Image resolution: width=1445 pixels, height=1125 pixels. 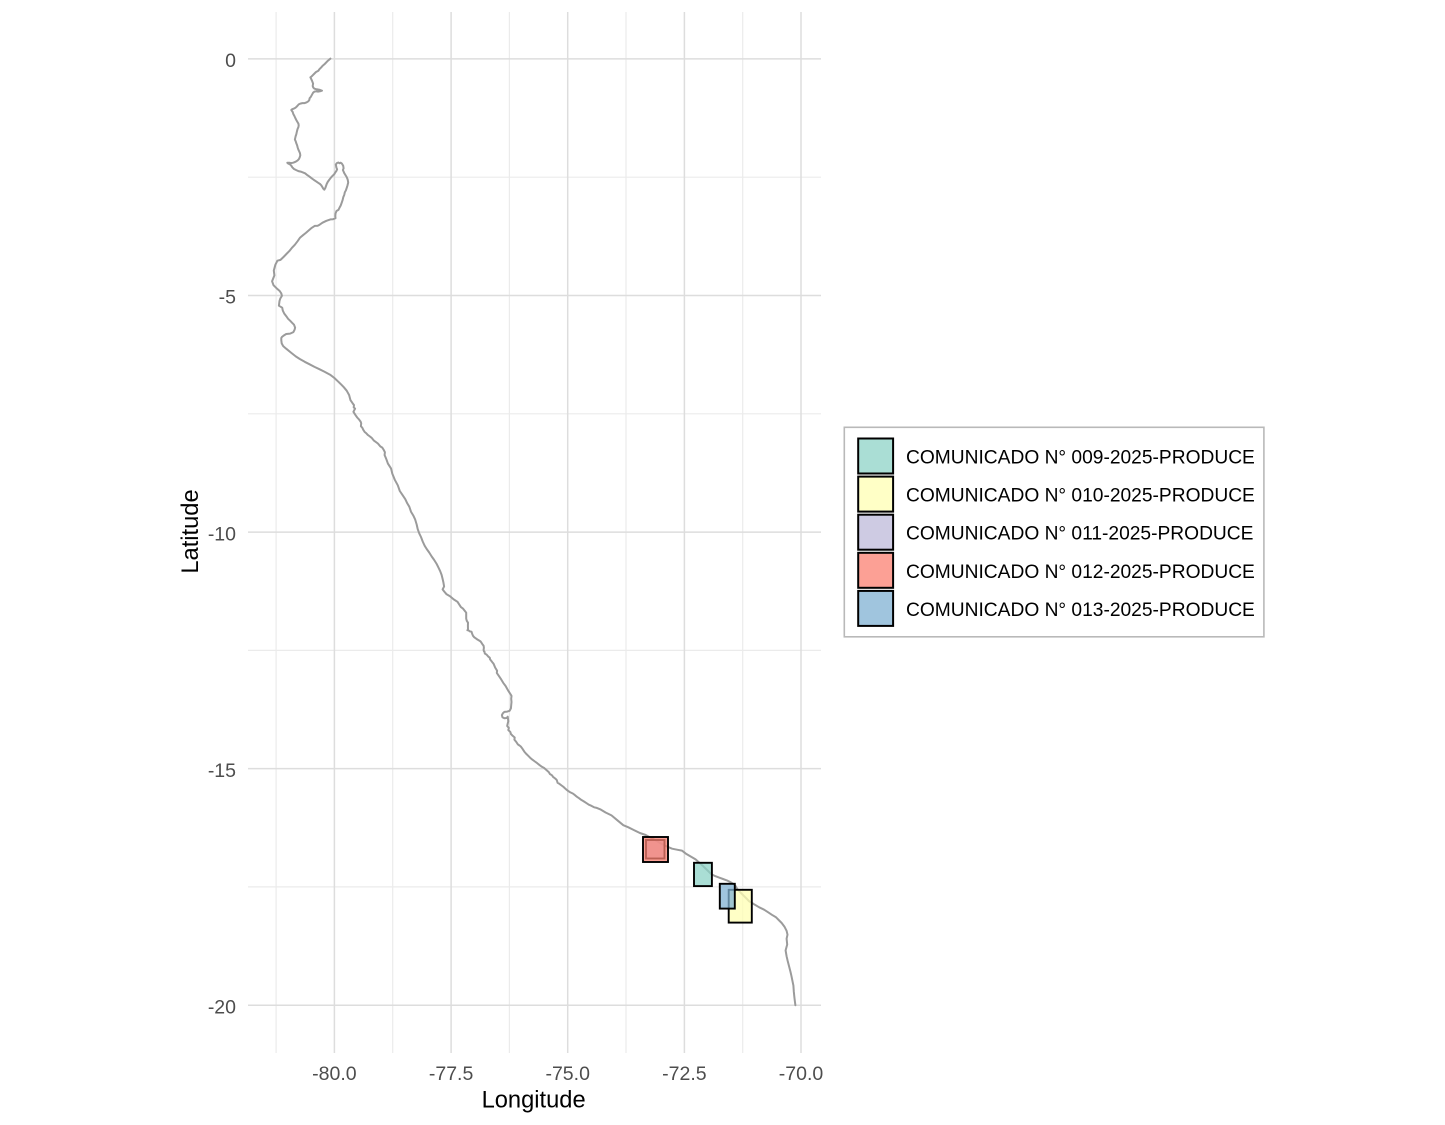 I want to click on svg-text: -70.0, so click(x=801, y=1074).